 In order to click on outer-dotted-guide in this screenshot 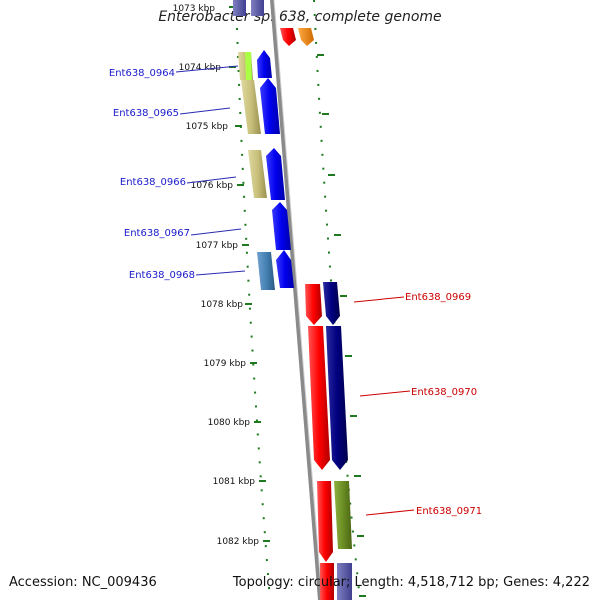, I will do `click(337, 300)`.